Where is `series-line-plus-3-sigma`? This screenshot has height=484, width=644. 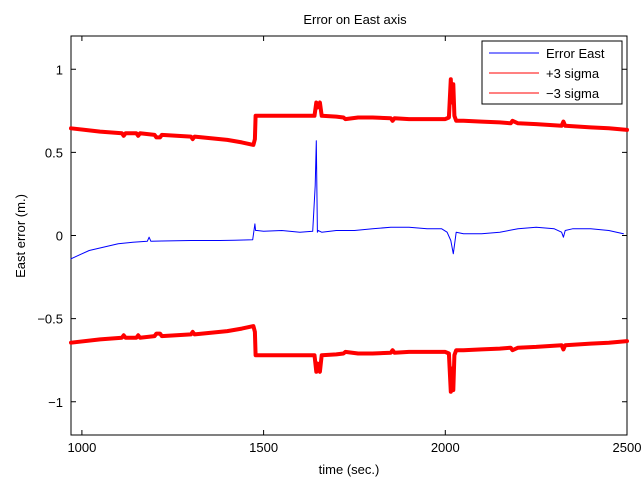
series-line-plus-3-sigma is located at coordinates (349, 112).